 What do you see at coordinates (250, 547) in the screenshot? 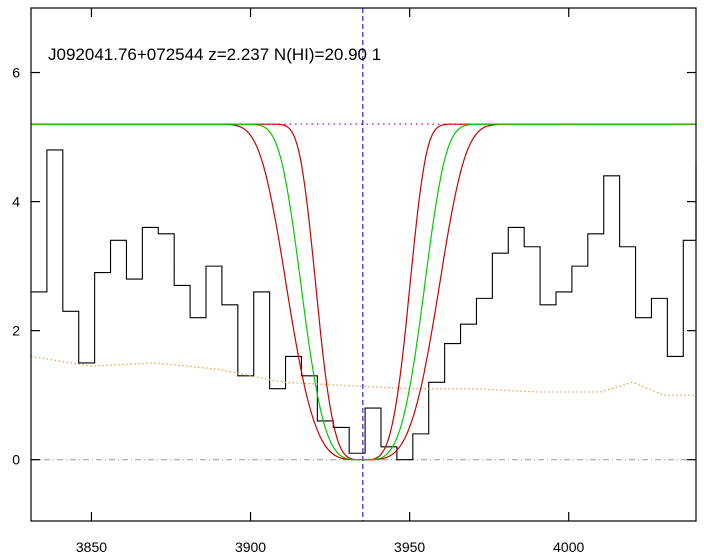
I see `x-tick-label: 3900` at bounding box center [250, 547].